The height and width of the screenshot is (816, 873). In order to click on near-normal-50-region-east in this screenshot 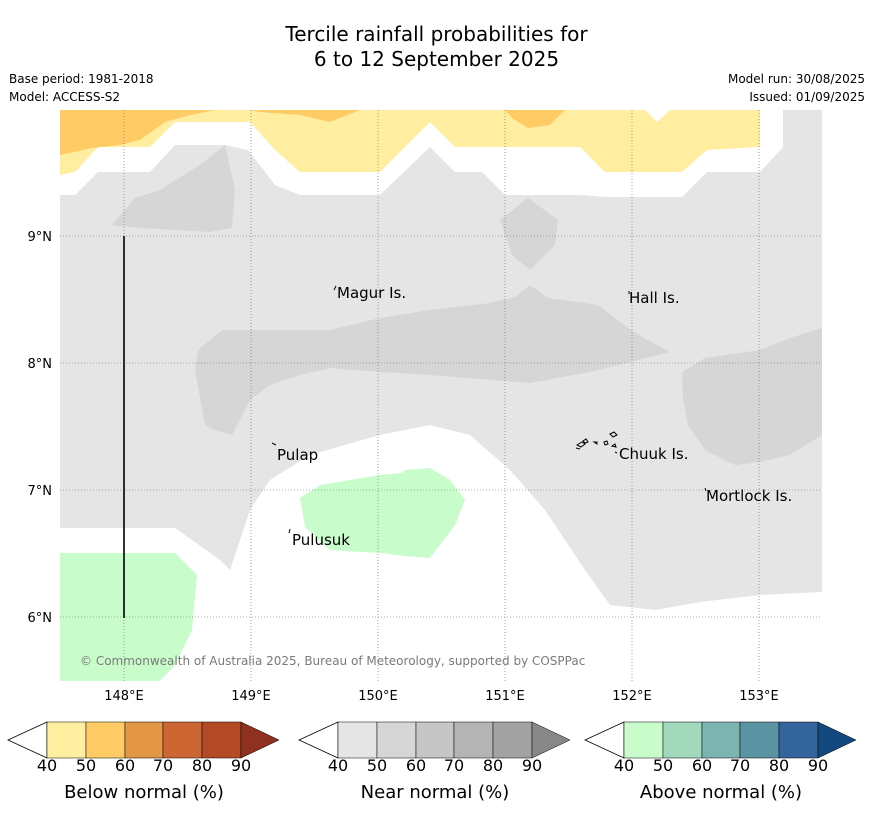, I will do `click(752, 396)`.